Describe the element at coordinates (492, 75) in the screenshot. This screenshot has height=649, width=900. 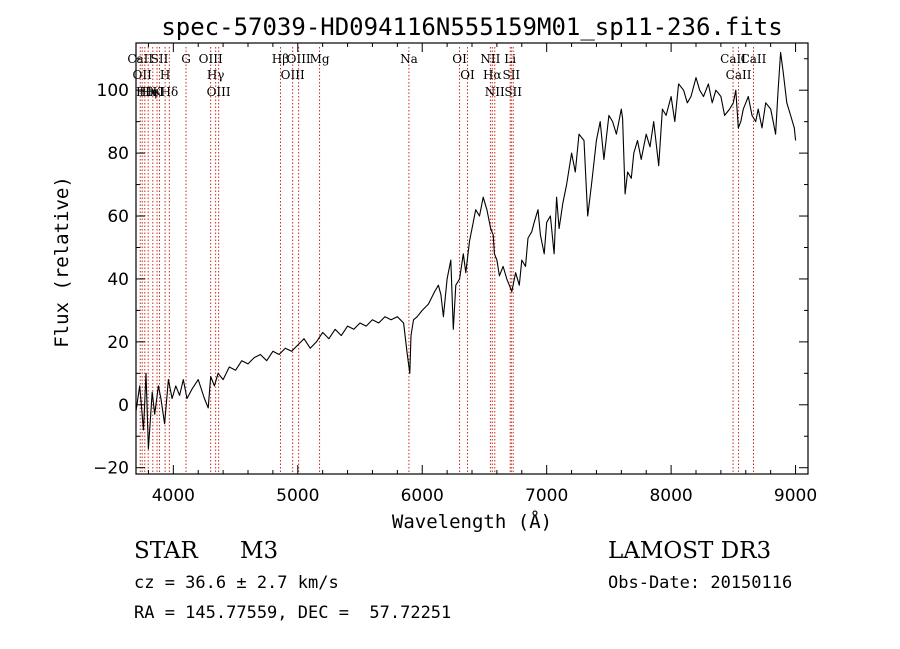
I see `line-label: Hα` at that location.